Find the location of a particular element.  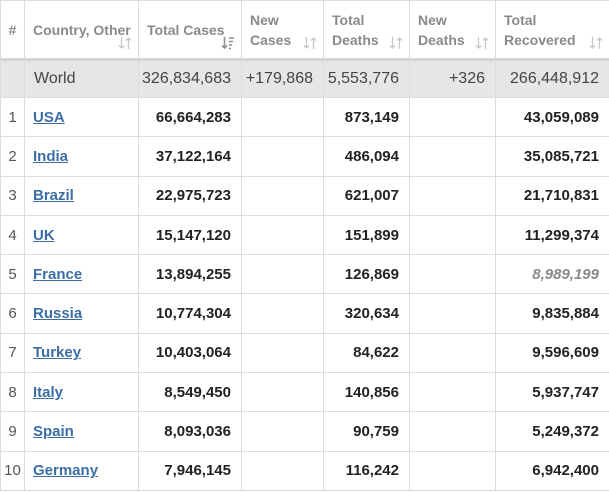

header-rank: # is located at coordinates (12, 30).